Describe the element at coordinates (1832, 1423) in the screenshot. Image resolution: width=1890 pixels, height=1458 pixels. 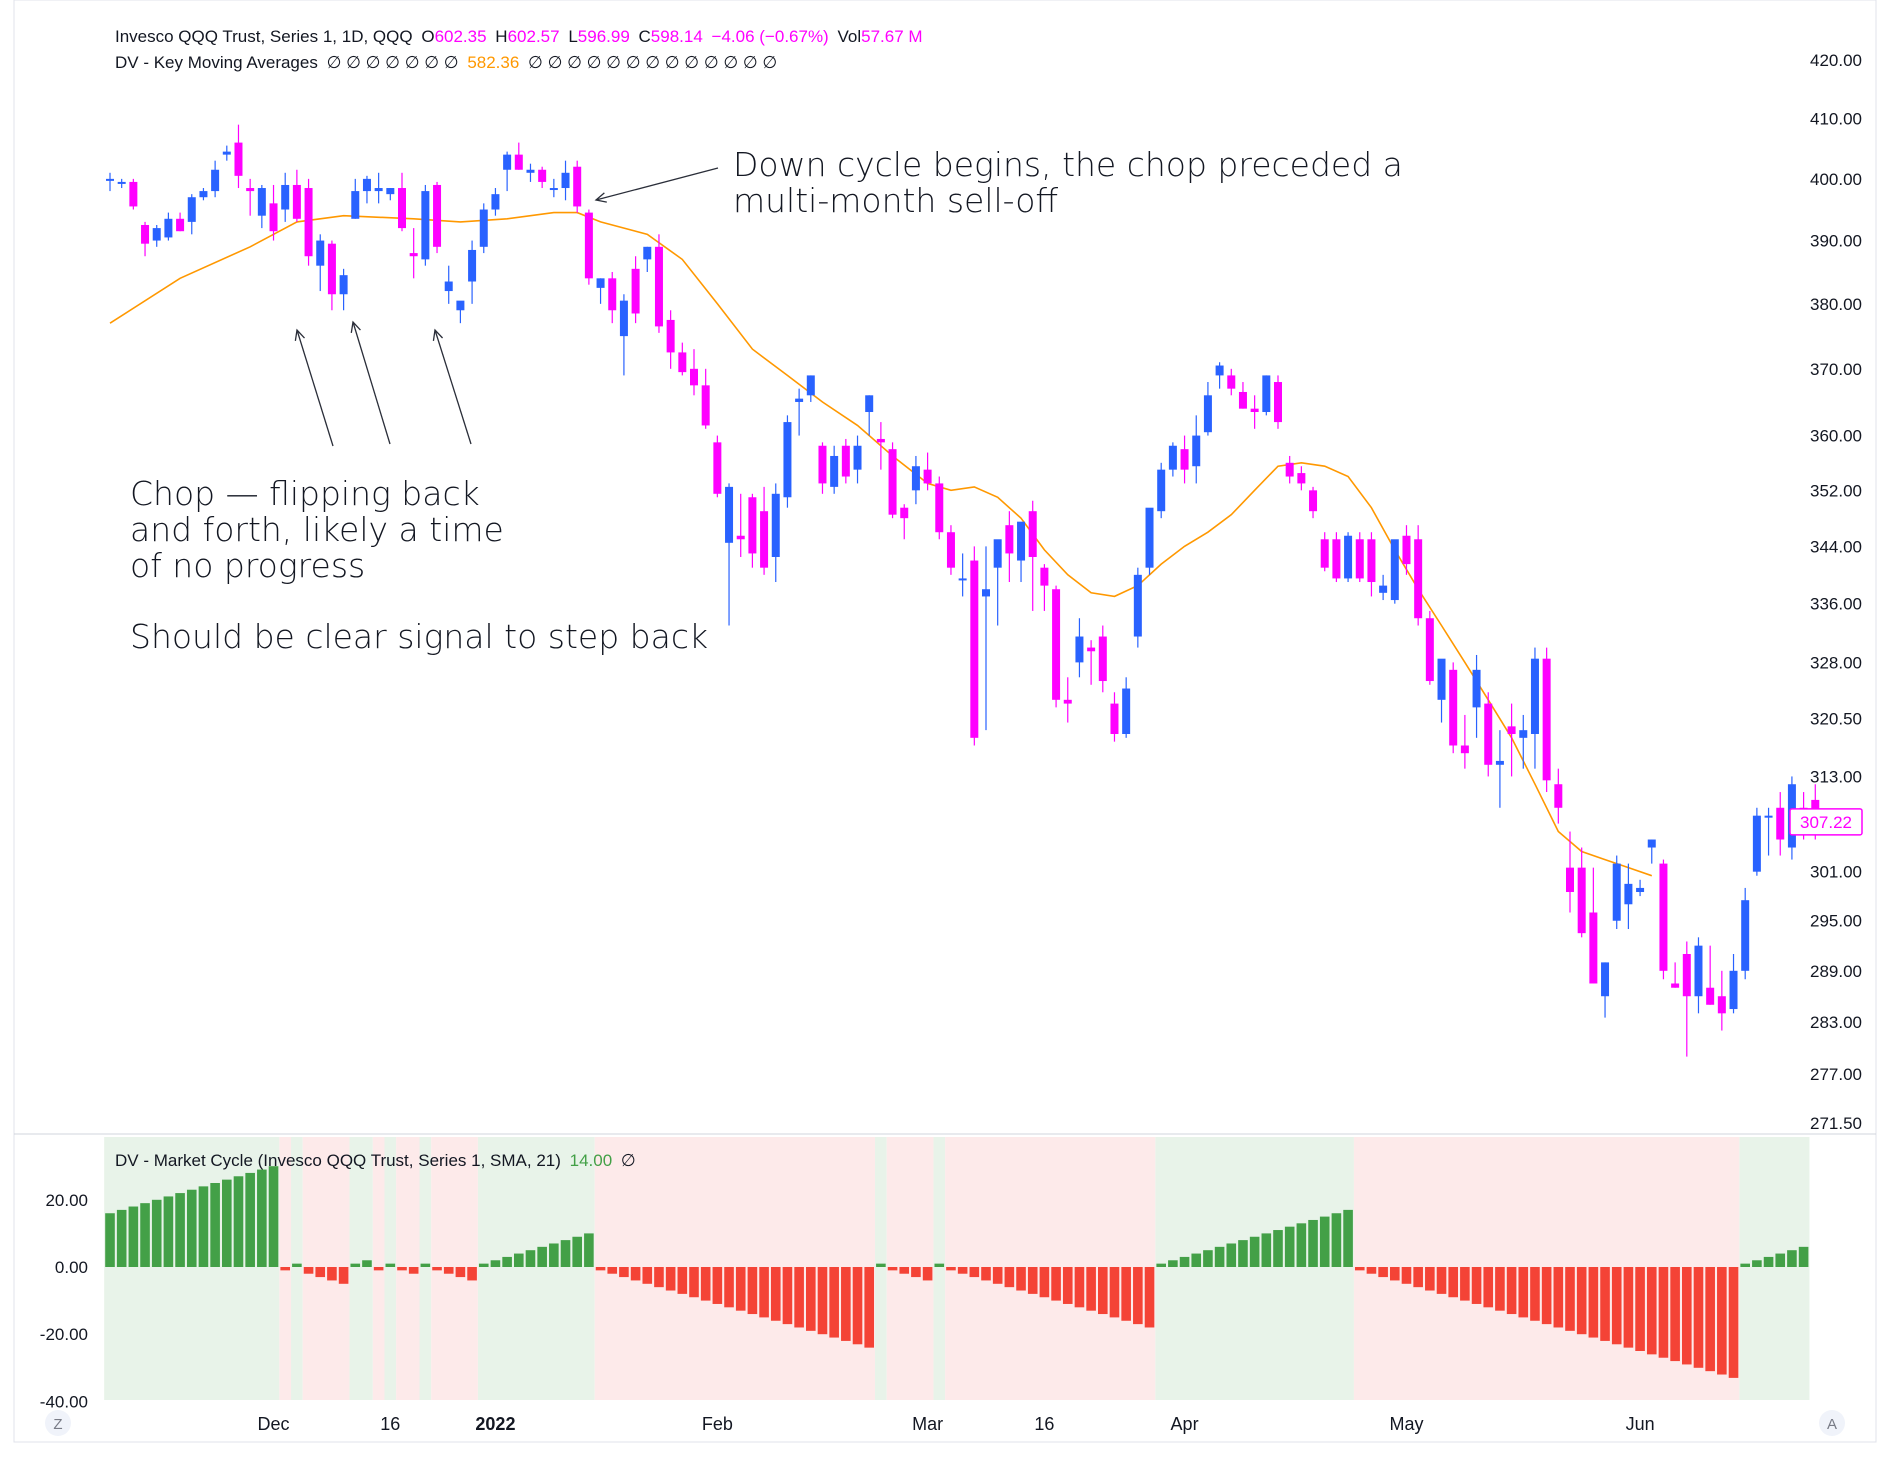
I see `auto-scale-button` at that location.